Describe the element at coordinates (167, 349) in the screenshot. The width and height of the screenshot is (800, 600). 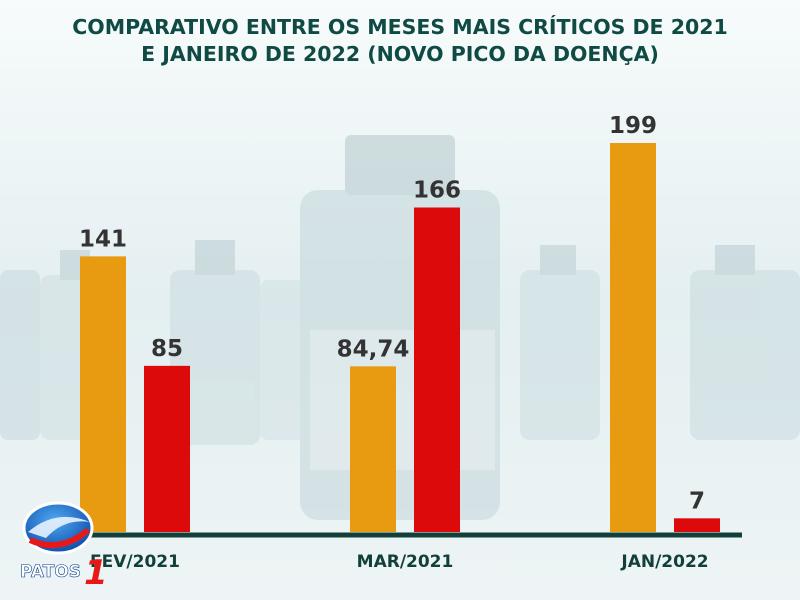
I see `data-label-fev-2021-series-2: 85` at that location.